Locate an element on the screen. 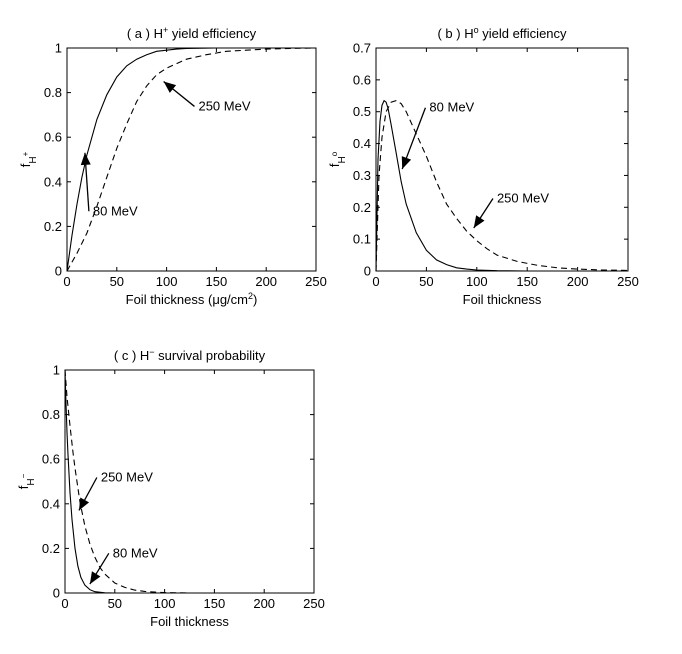 The width and height of the screenshot is (682, 654). y-tick-label: 0.7 is located at coordinates (362, 48).